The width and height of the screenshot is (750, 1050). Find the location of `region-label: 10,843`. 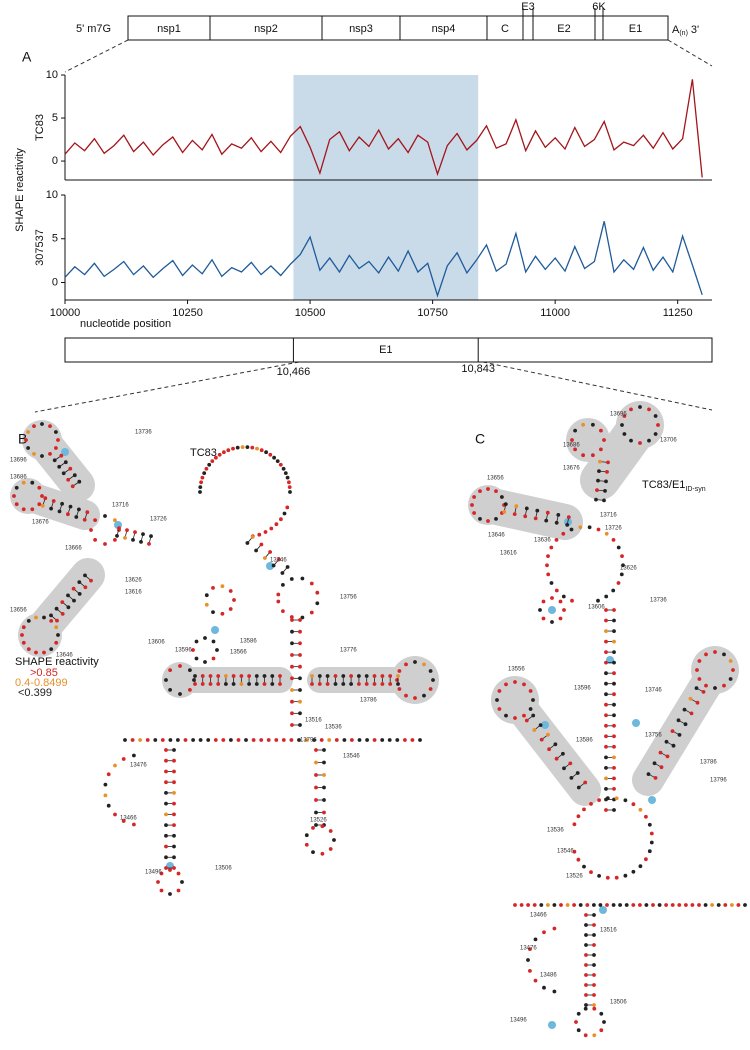

region-label: 10,843 is located at coordinates (478, 369).